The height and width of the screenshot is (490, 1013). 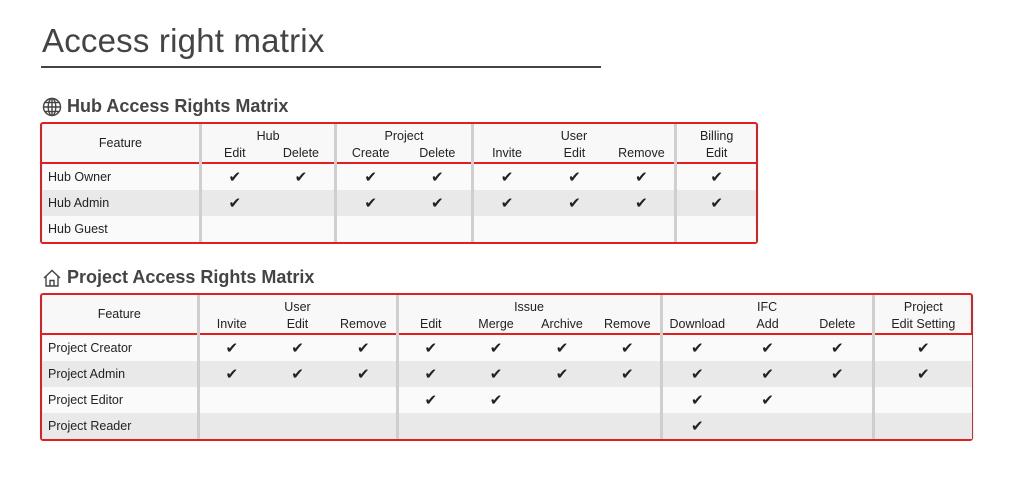 What do you see at coordinates (507, 400) in the screenshot?
I see `table-row: Project Editor ✔ ✔ ✔ ✔` at bounding box center [507, 400].